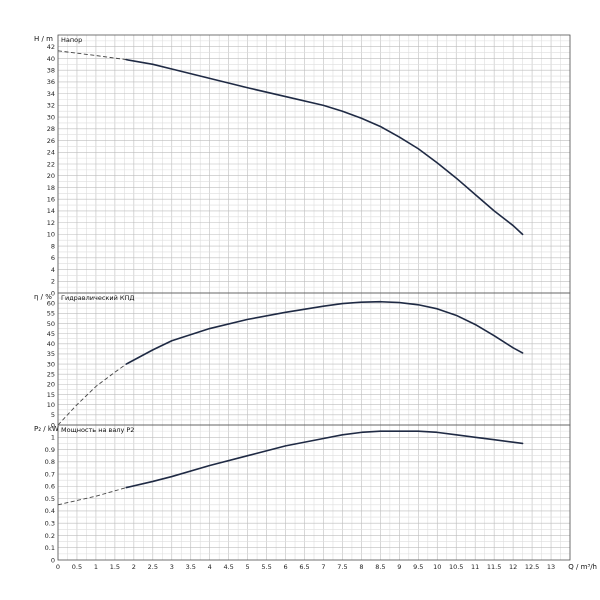 Image resolution: width=600 pixels, height=600 pixels. Describe the element at coordinates (51, 199) in the screenshot. I see `y-tick-label: 16` at that location.